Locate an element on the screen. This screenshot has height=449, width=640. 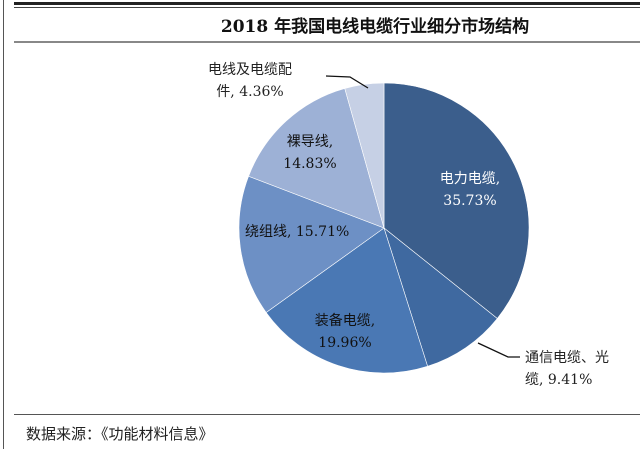
title-rule is located at coordinates (327, 42).